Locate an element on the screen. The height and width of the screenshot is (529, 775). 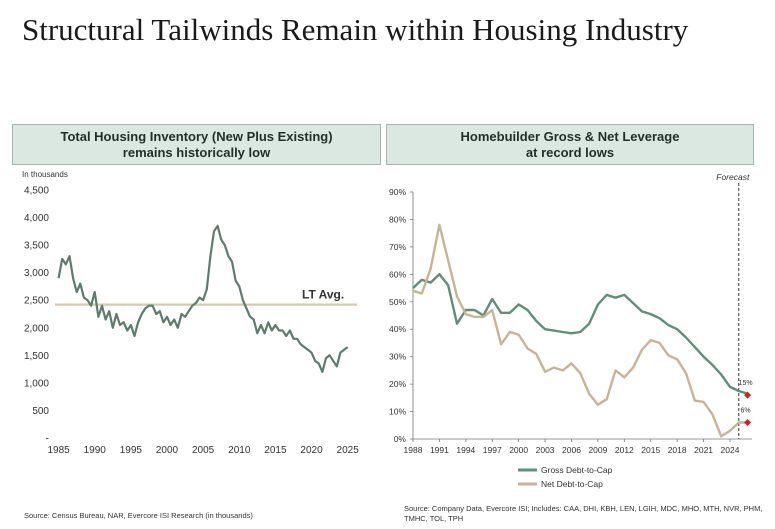
left-x-tick-label: 1985 is located at coordinates (58, 450).